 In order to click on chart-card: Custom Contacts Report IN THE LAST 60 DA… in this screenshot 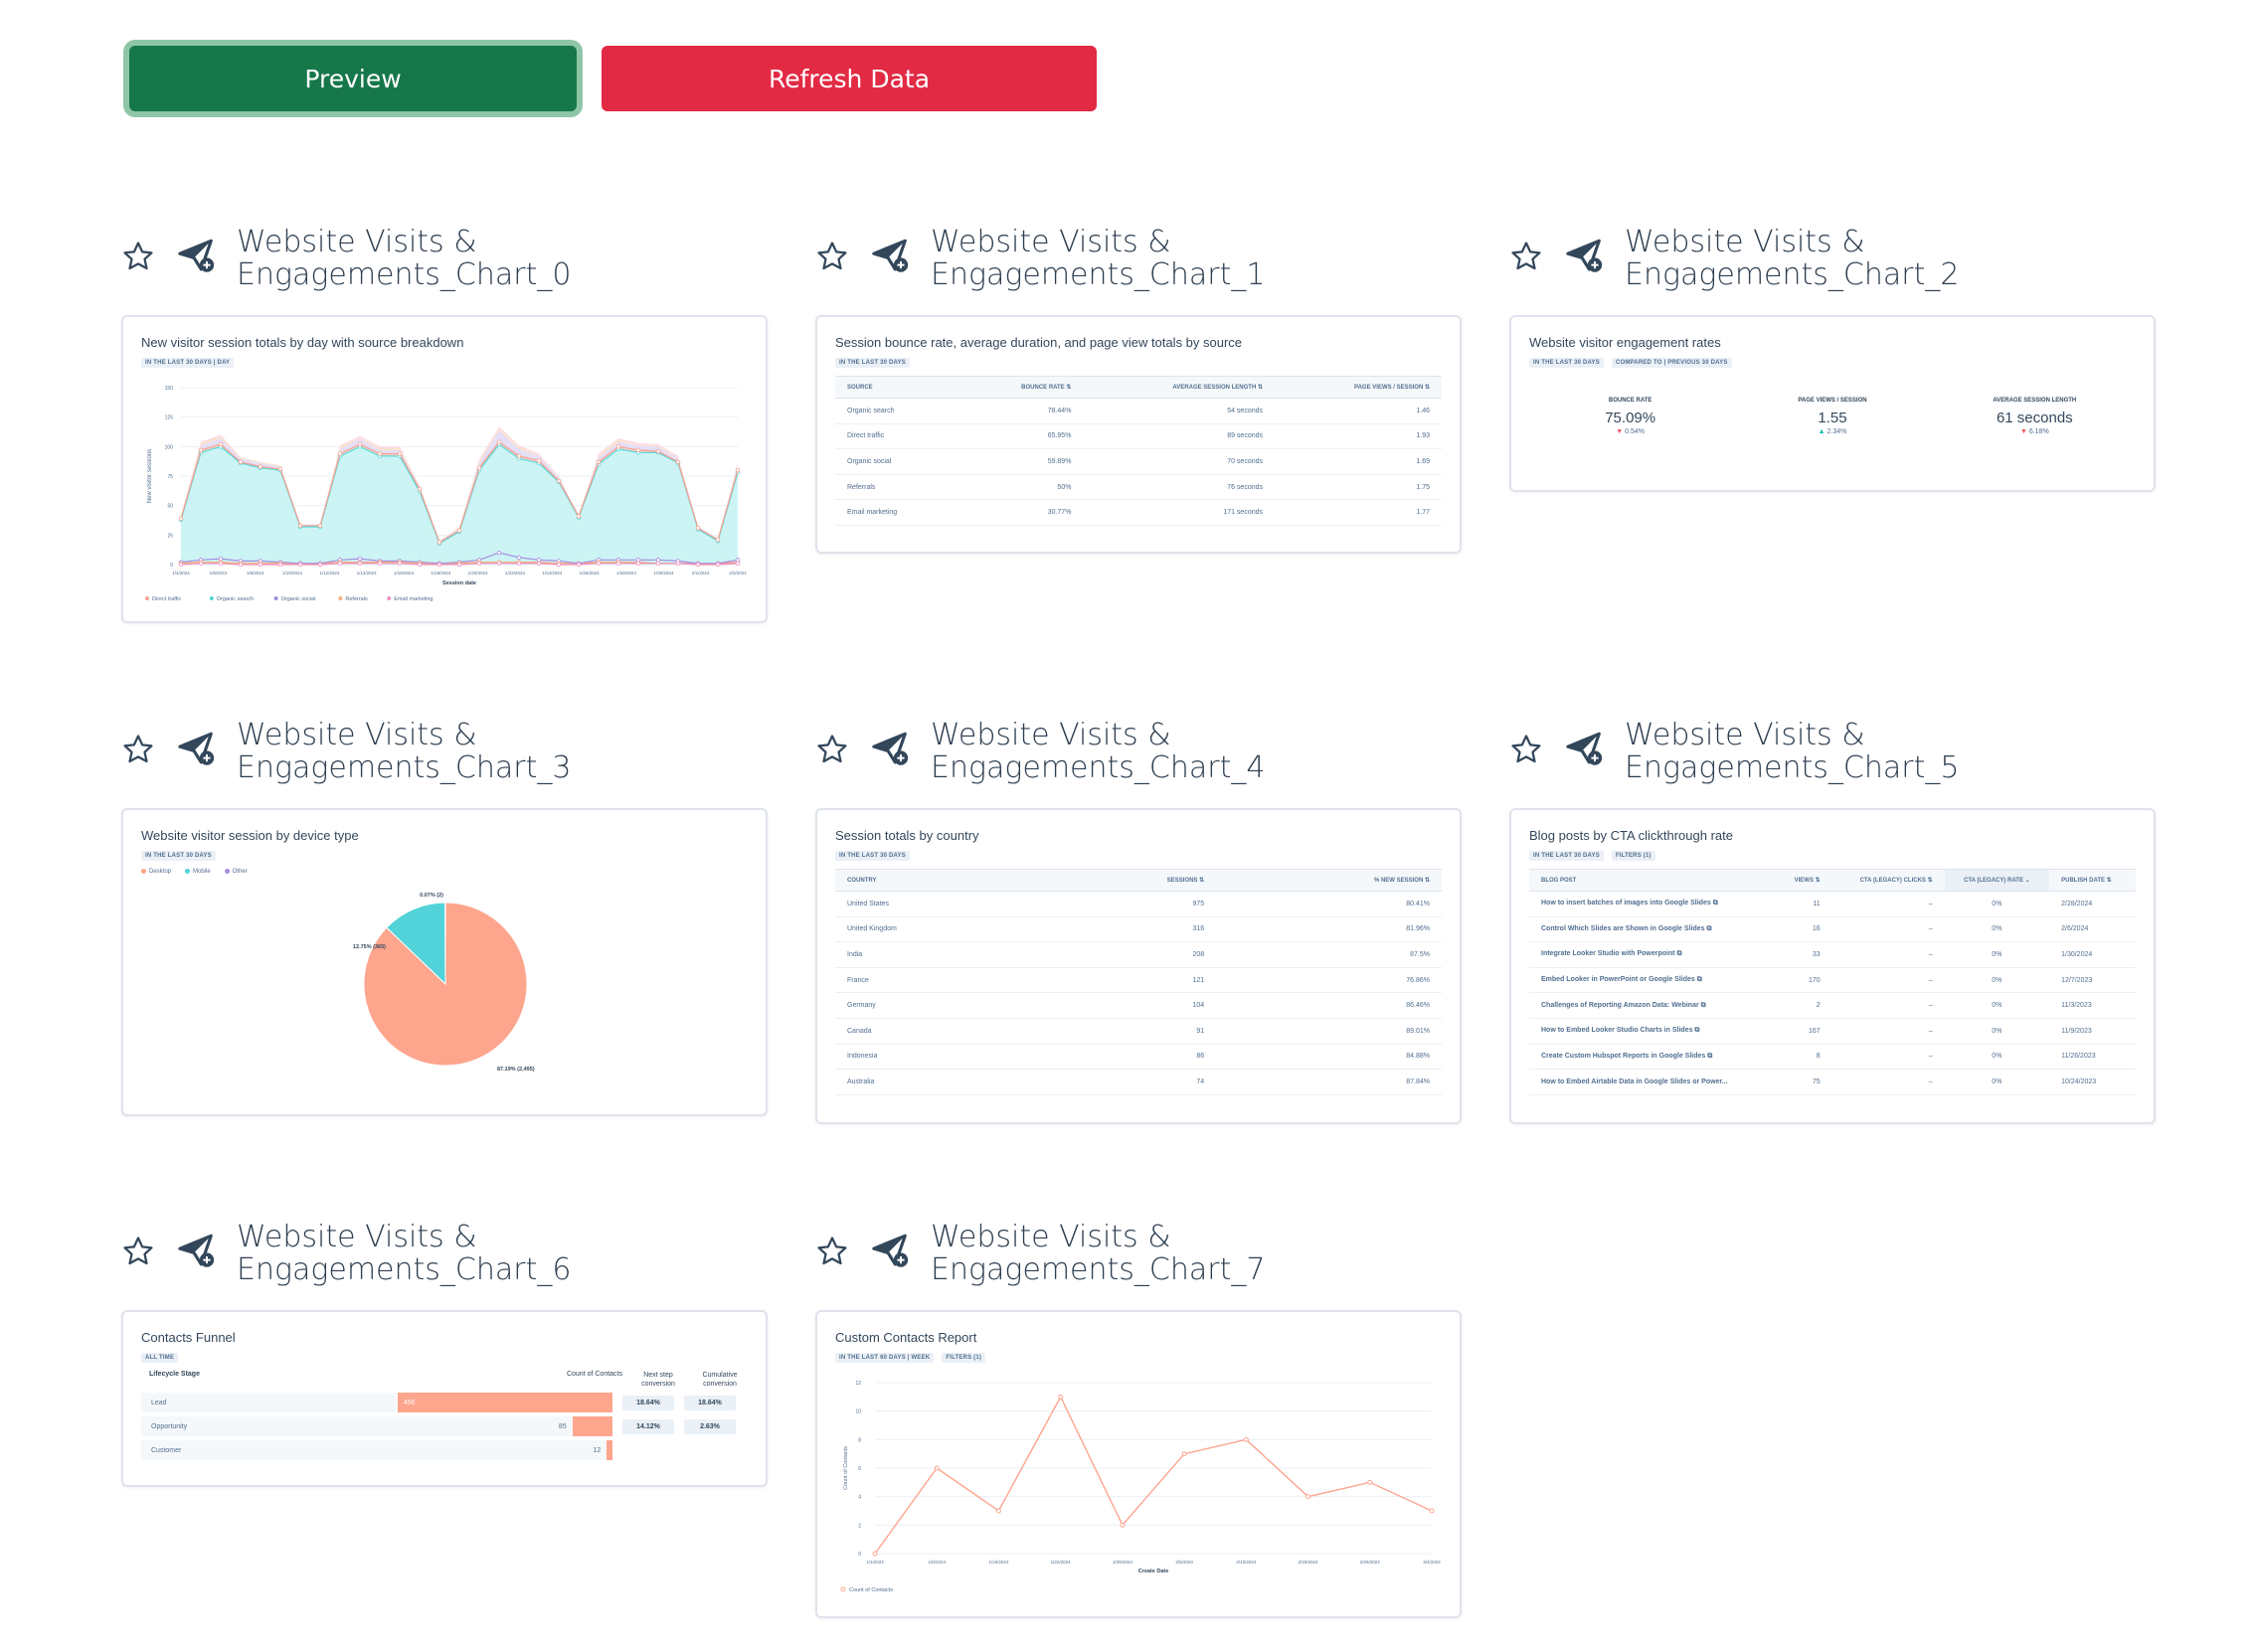, I will do `click(1138, 1464)`.